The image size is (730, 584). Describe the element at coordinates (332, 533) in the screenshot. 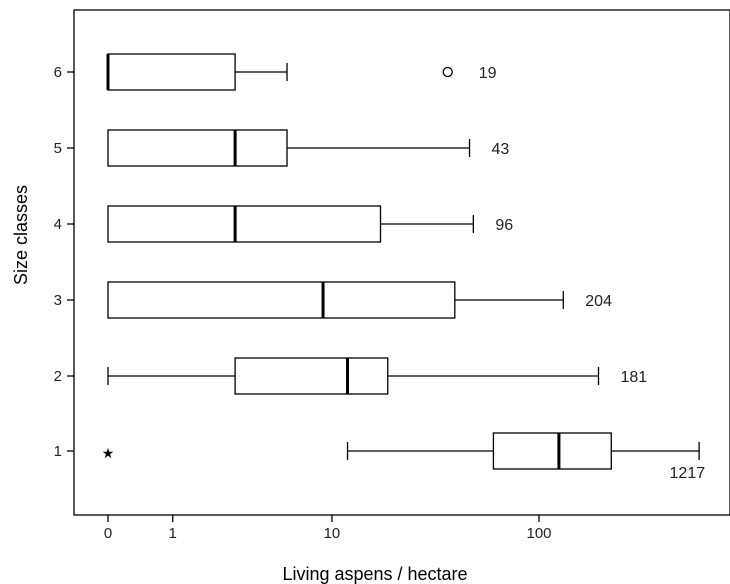

I see `x-tick-label: 10` at that location.